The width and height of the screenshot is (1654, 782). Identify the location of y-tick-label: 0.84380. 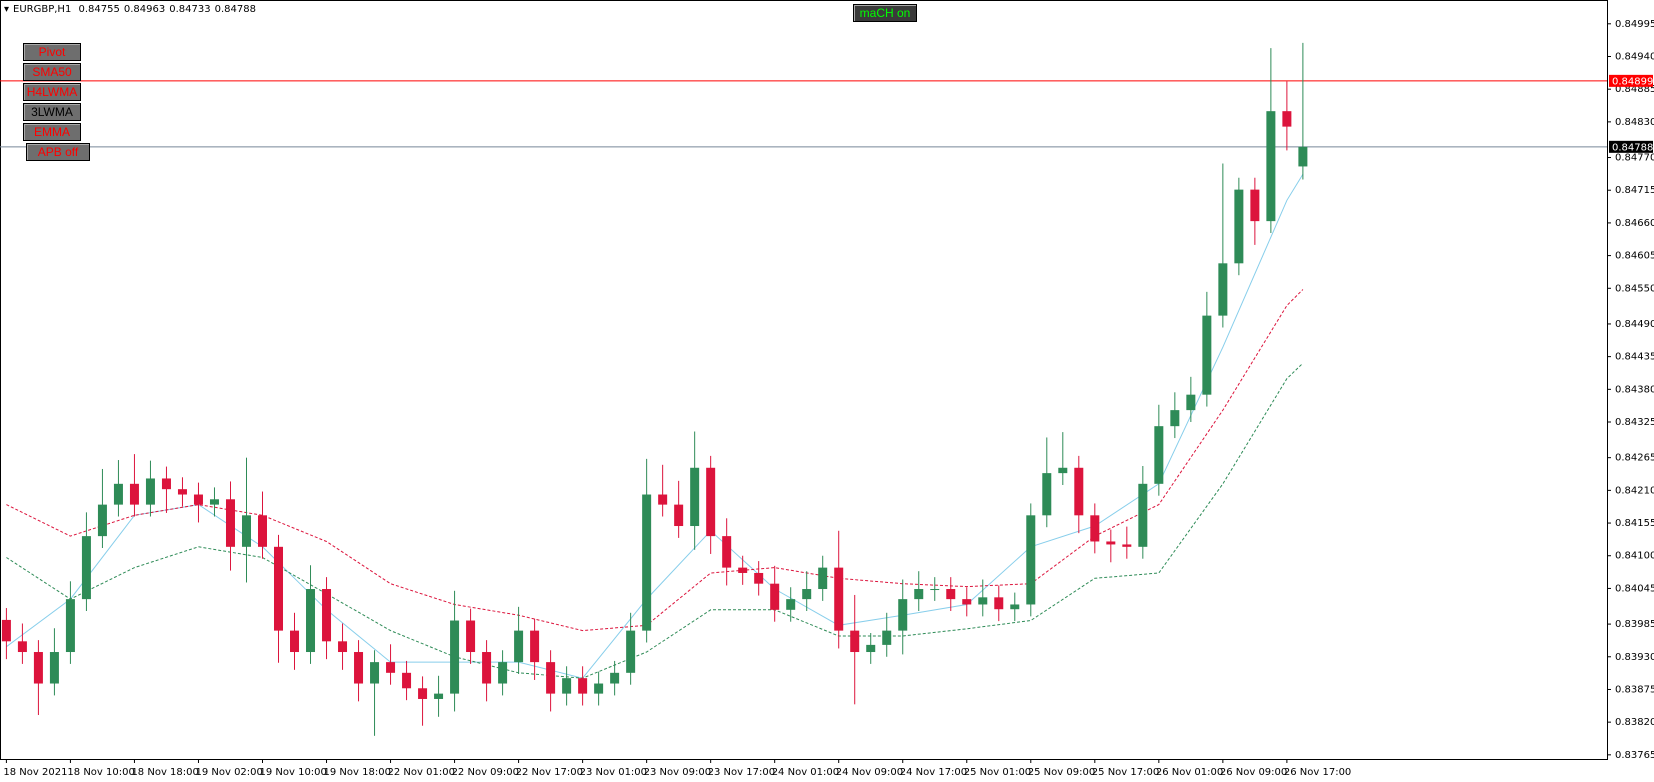
(1634, 389).